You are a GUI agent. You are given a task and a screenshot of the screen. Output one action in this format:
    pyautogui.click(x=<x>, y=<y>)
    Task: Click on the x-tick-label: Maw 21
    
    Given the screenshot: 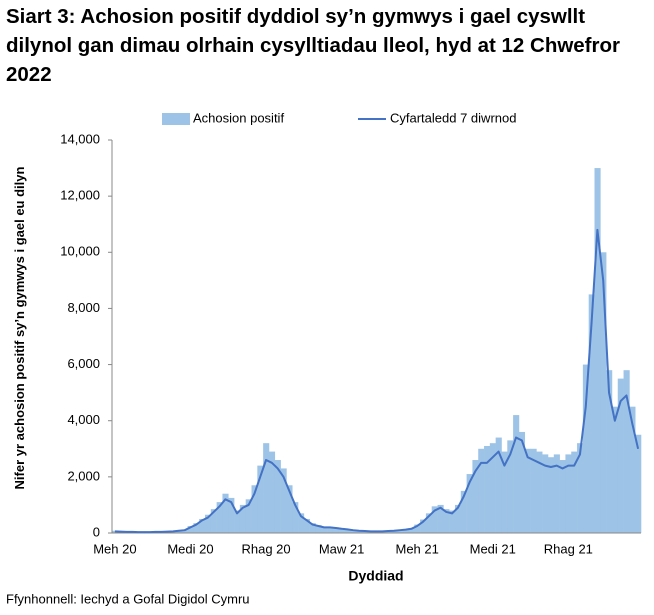 What is the action you would take?
    pyautogui.click(x=342, y=548)
    